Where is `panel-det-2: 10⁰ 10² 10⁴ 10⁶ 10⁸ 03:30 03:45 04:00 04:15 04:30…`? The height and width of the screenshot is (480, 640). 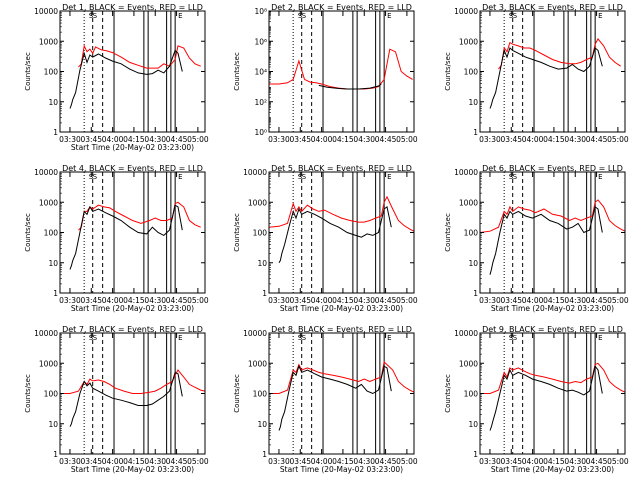
panel-det-2: 10⁰ 10² 10⁴ 10⁶ 10⁸ 03:30 03:45 04:00 04:15 04:30… is located at coordinates (325, 73).